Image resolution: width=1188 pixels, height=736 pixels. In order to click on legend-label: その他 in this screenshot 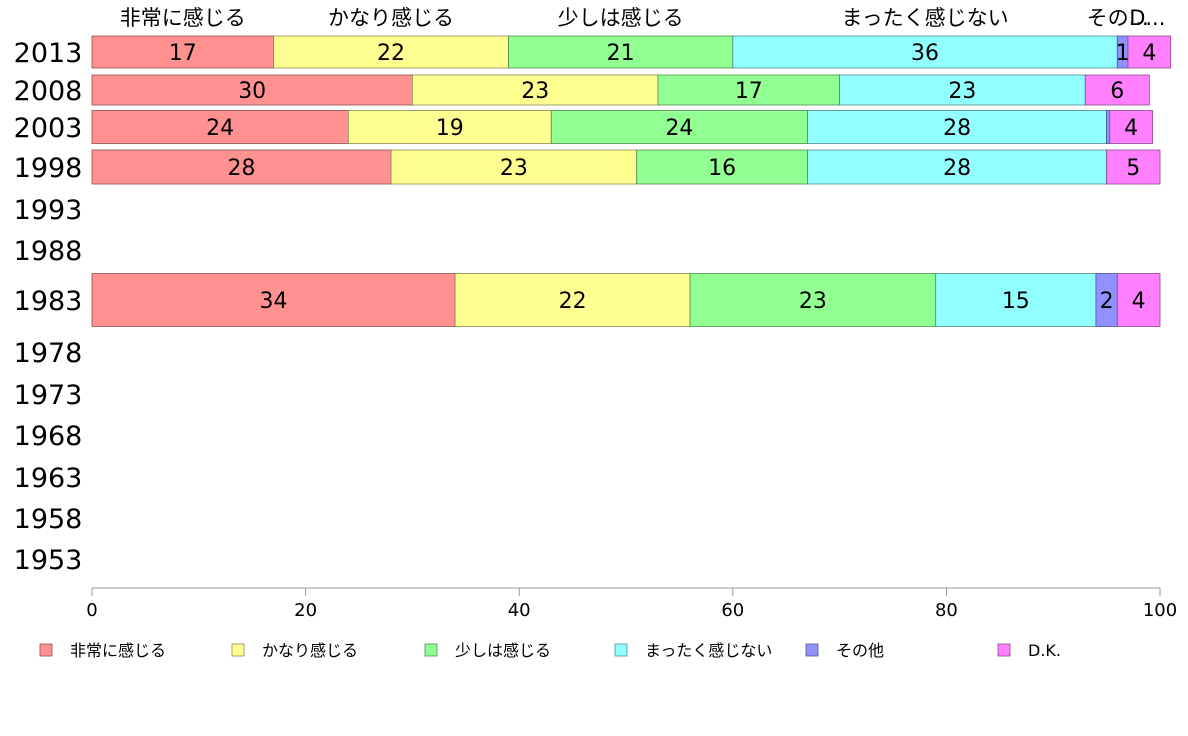, I will do `click(860, 650)`.